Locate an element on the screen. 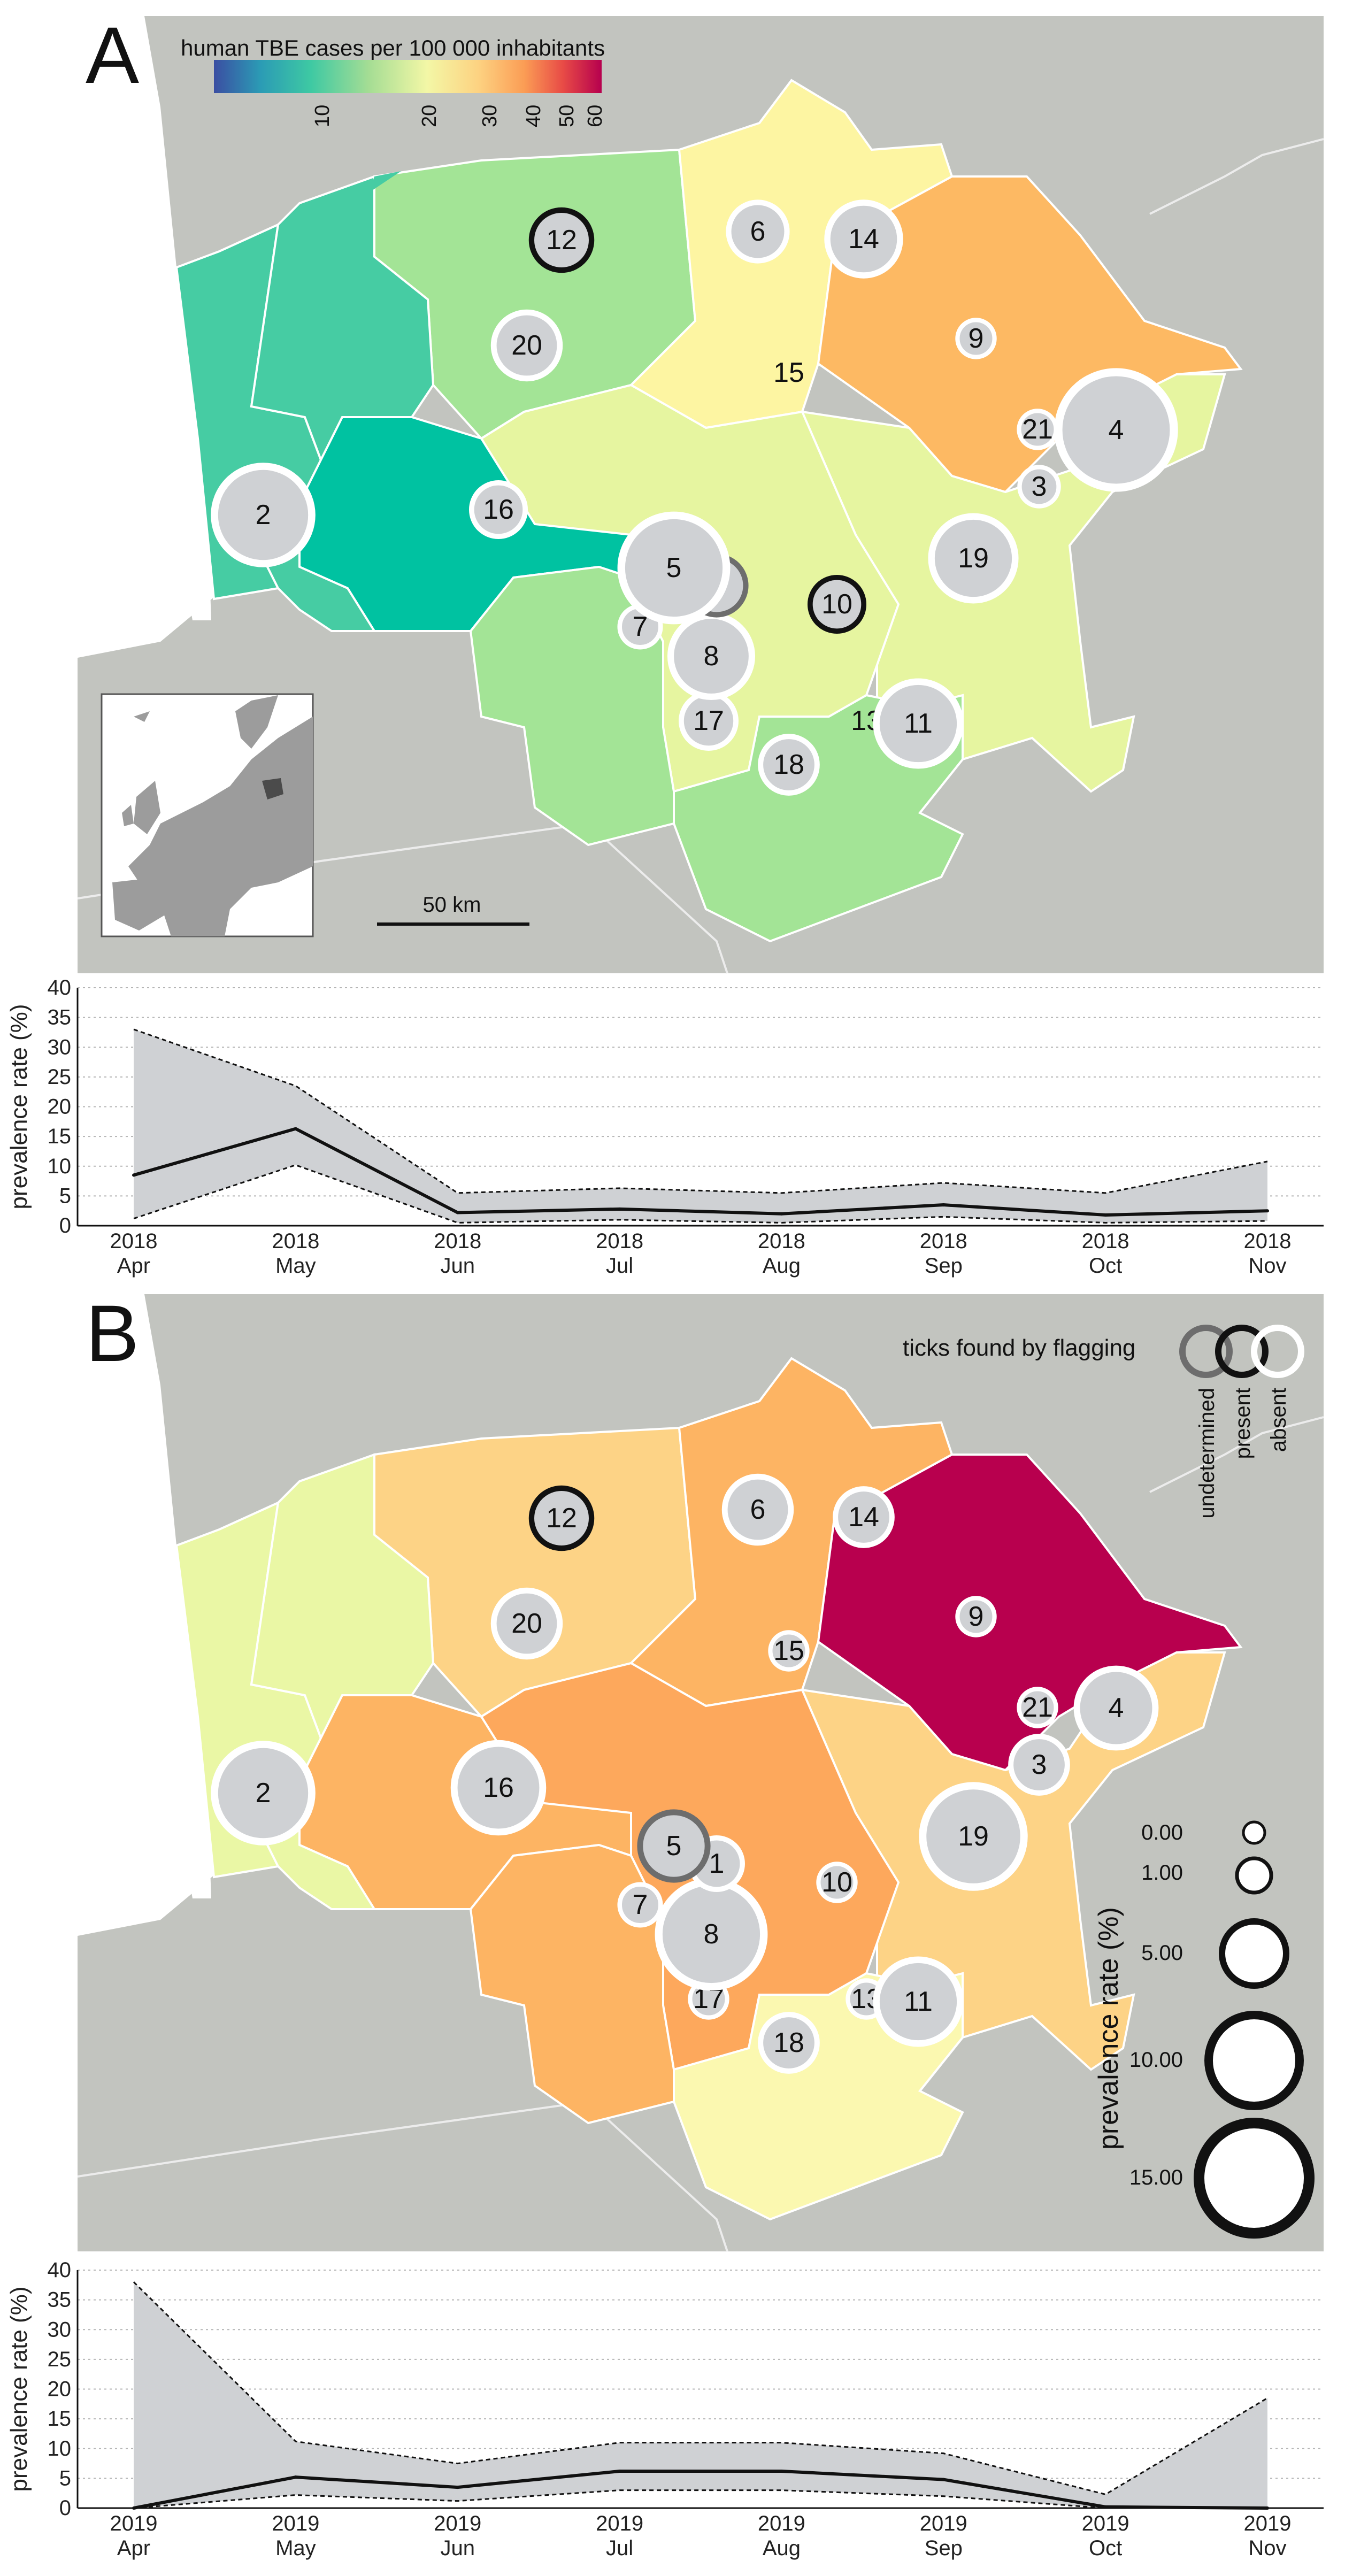 The image size is (1345, 2576). x-tick-label: 2018 Sep is located at coordinates (943, 1253).